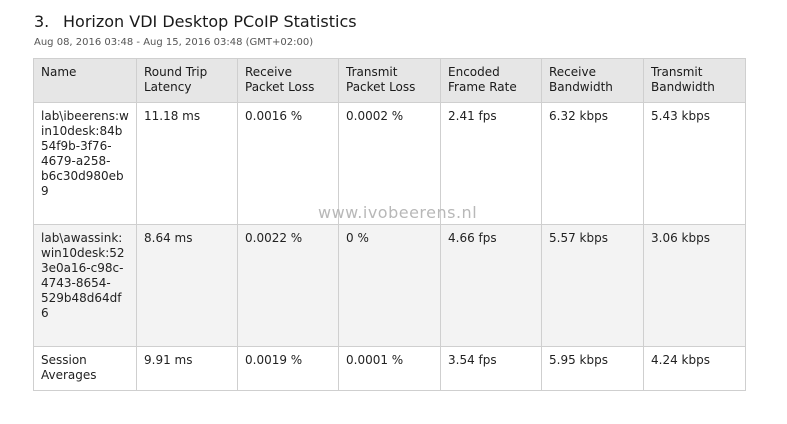 This screenshot has width=787, height=424. I want to click on column-header-transmit-bandwidth: Transmit Bandwidth, so click(694, 80).